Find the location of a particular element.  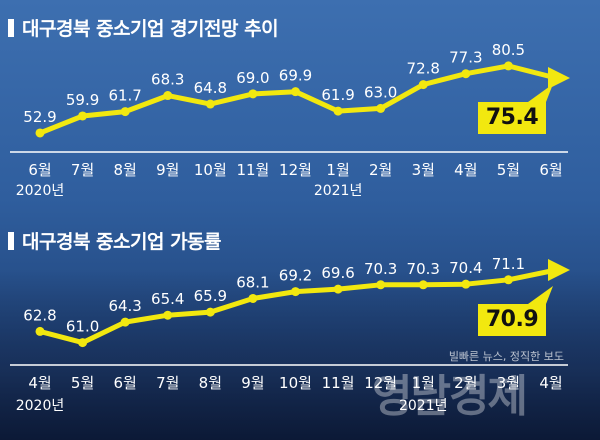

chart1-forecast-pointer is located at coordinates (540, 93).